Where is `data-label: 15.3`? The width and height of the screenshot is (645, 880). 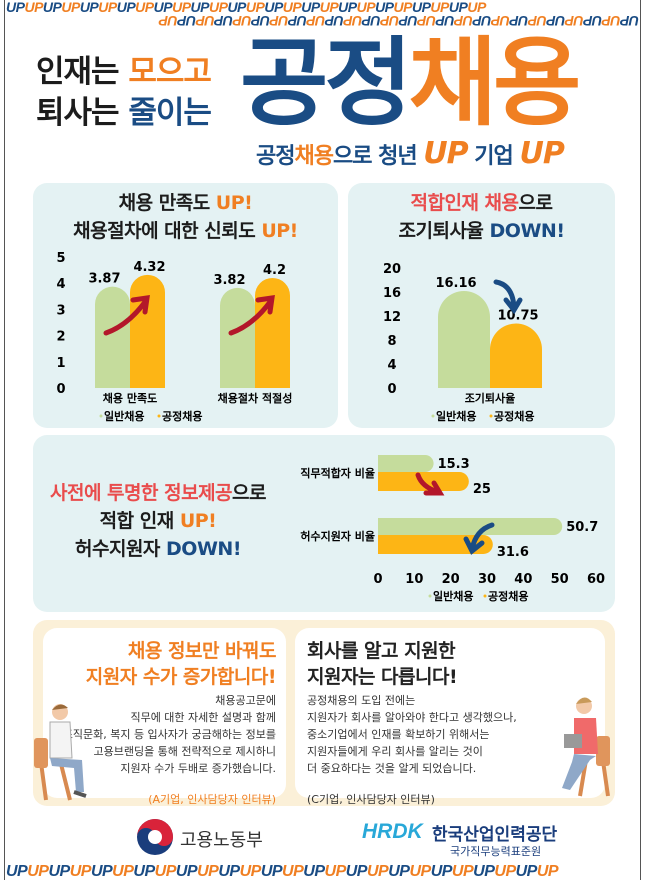 data-label: 15.3 is located at coordinates (454, 464).